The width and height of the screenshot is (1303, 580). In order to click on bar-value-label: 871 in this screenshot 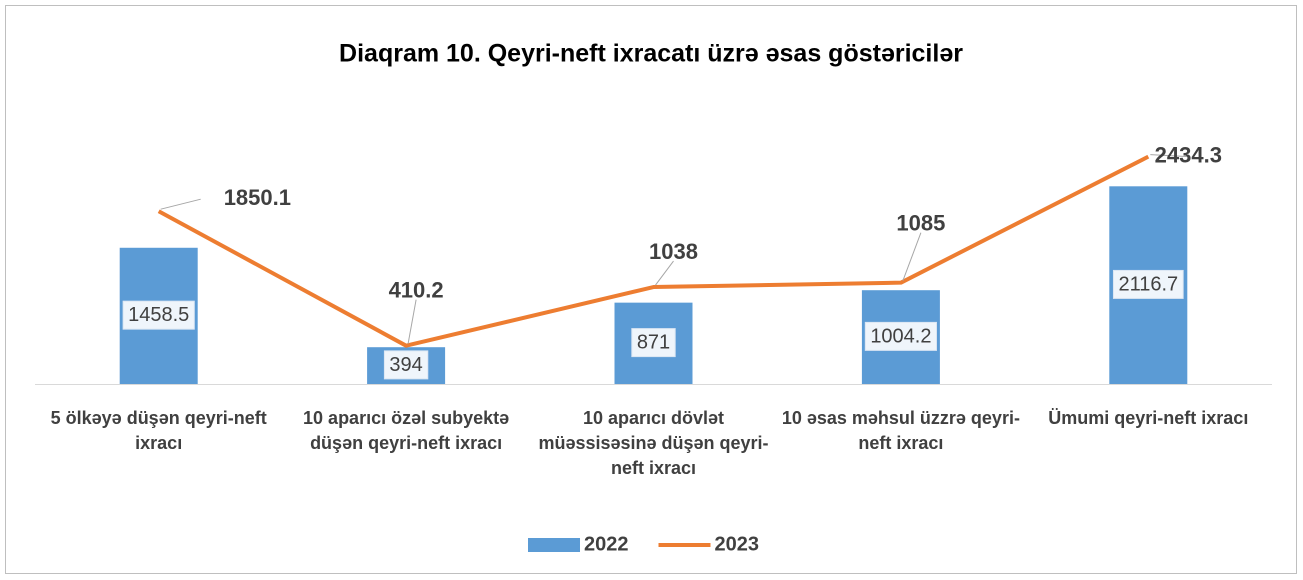, I will do `click(653, 343)`.